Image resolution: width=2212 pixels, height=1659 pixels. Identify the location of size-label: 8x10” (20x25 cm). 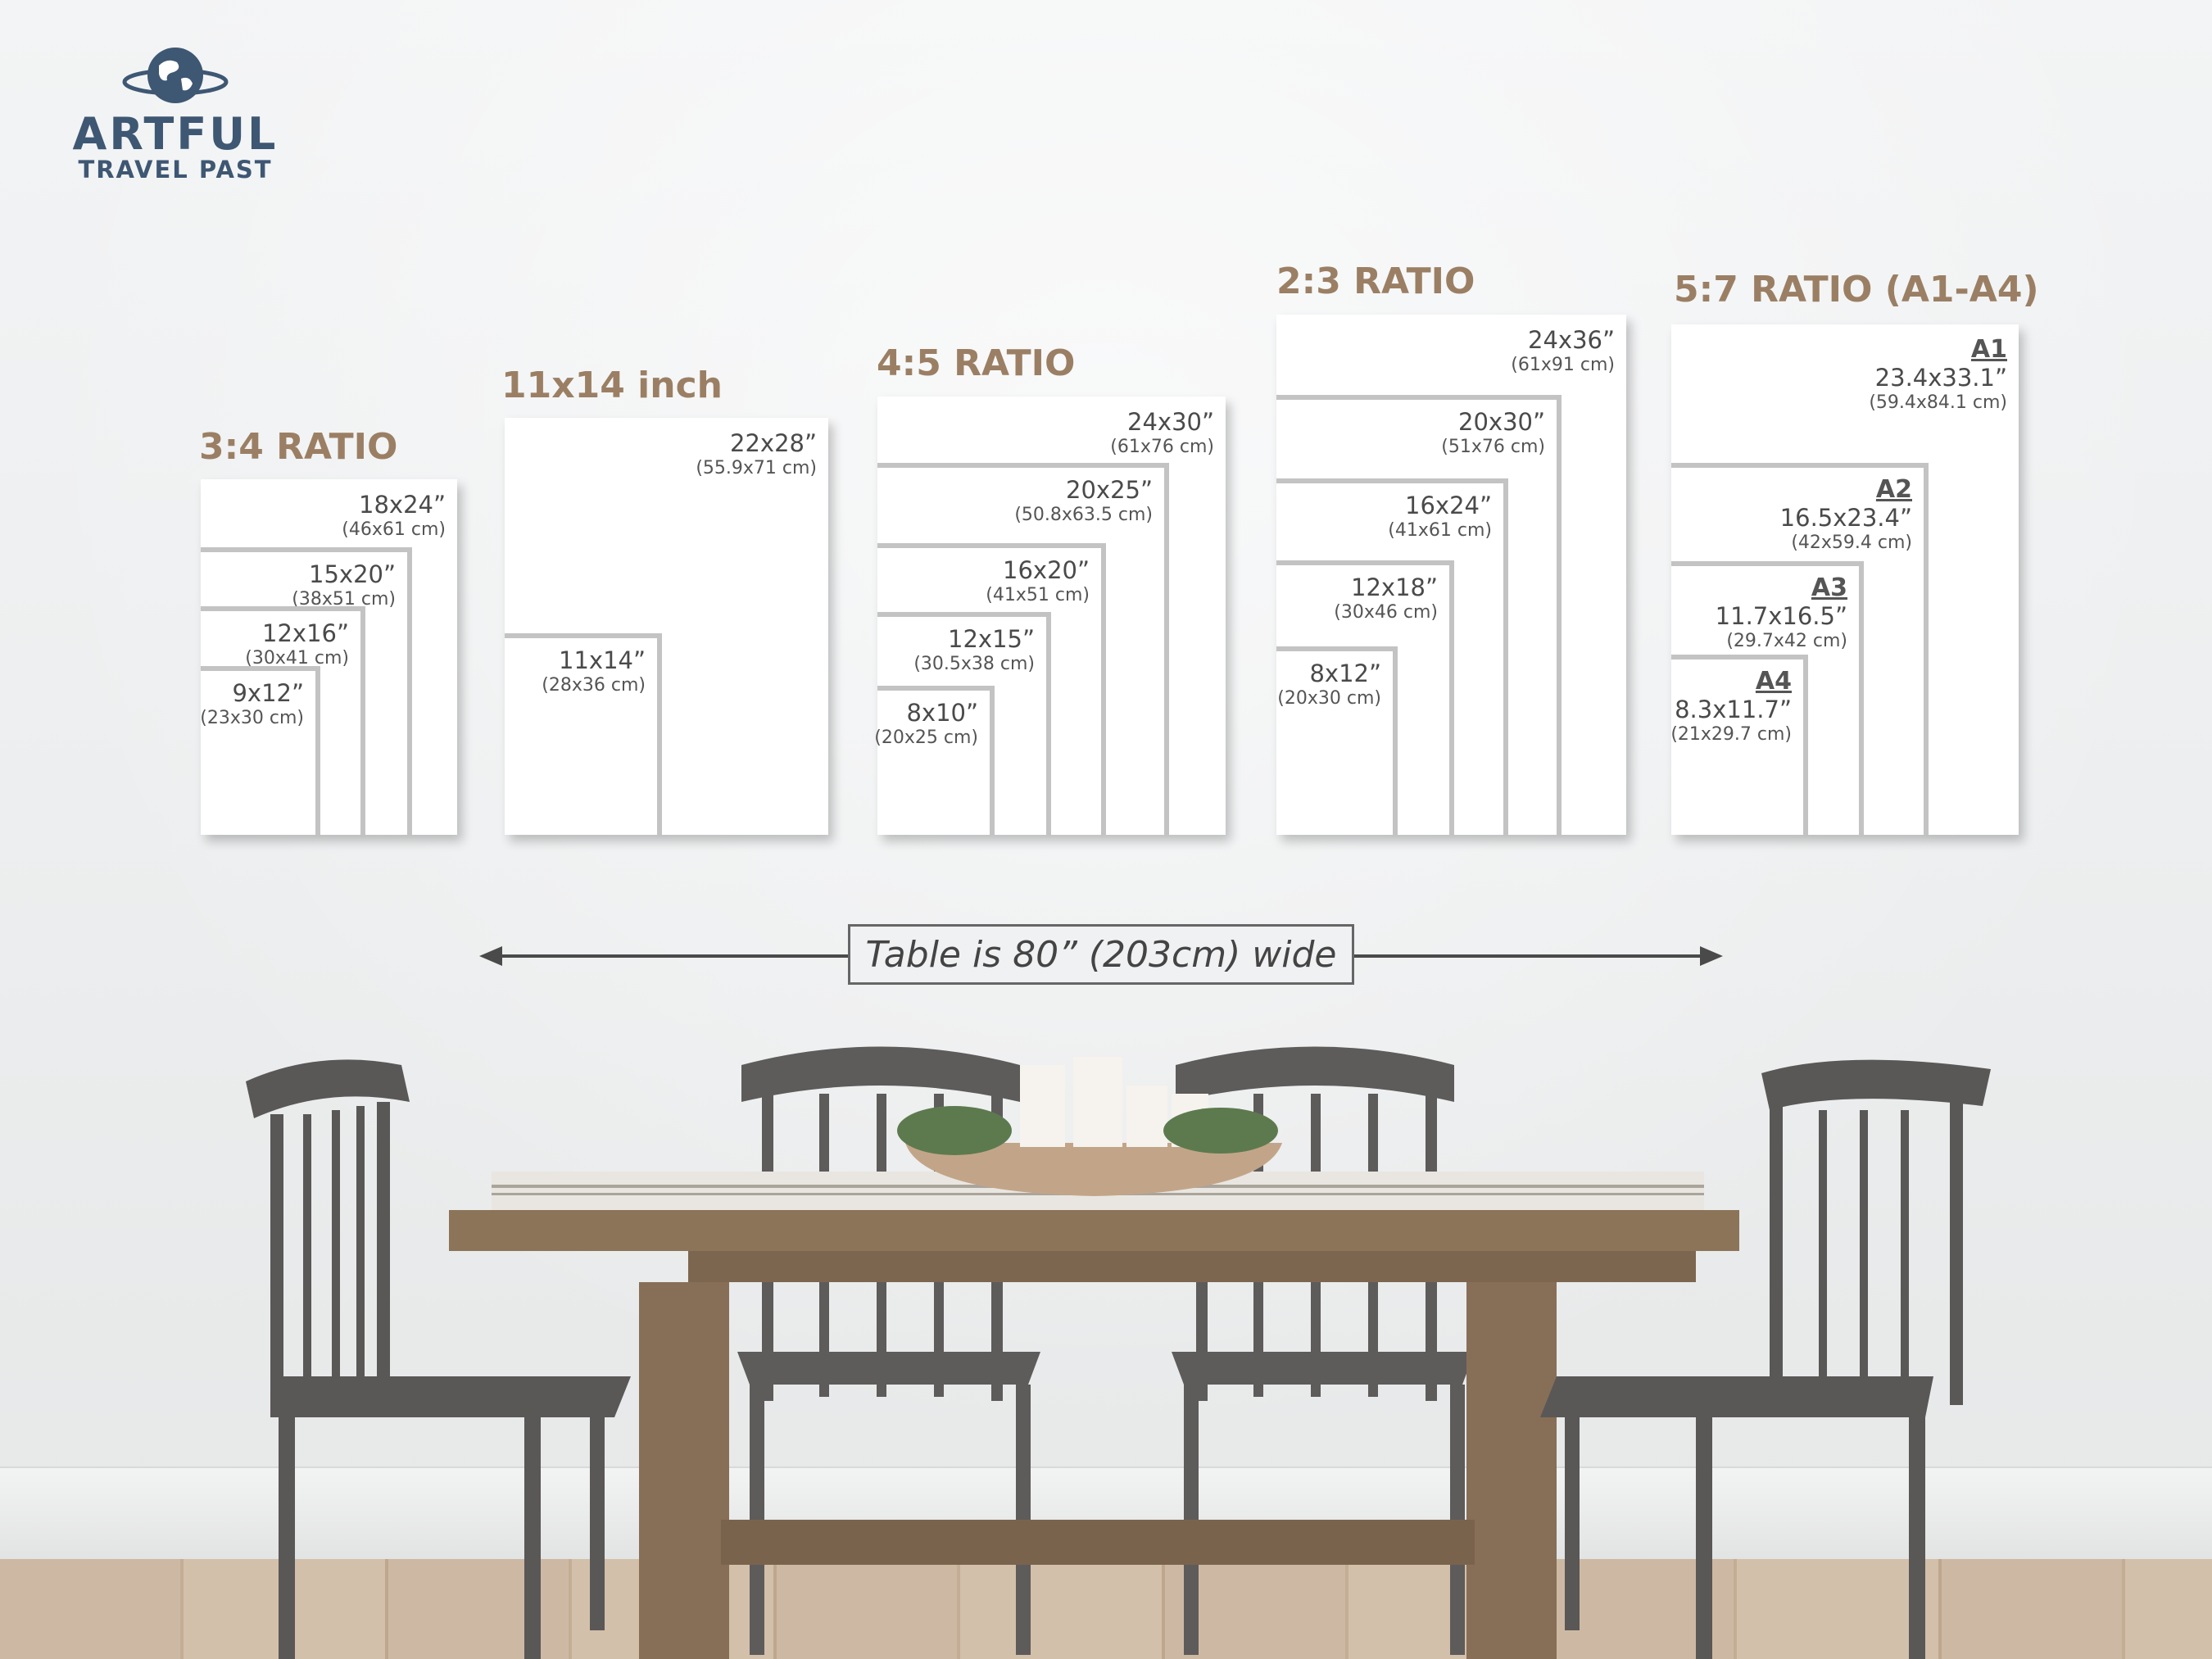
(926, 724).